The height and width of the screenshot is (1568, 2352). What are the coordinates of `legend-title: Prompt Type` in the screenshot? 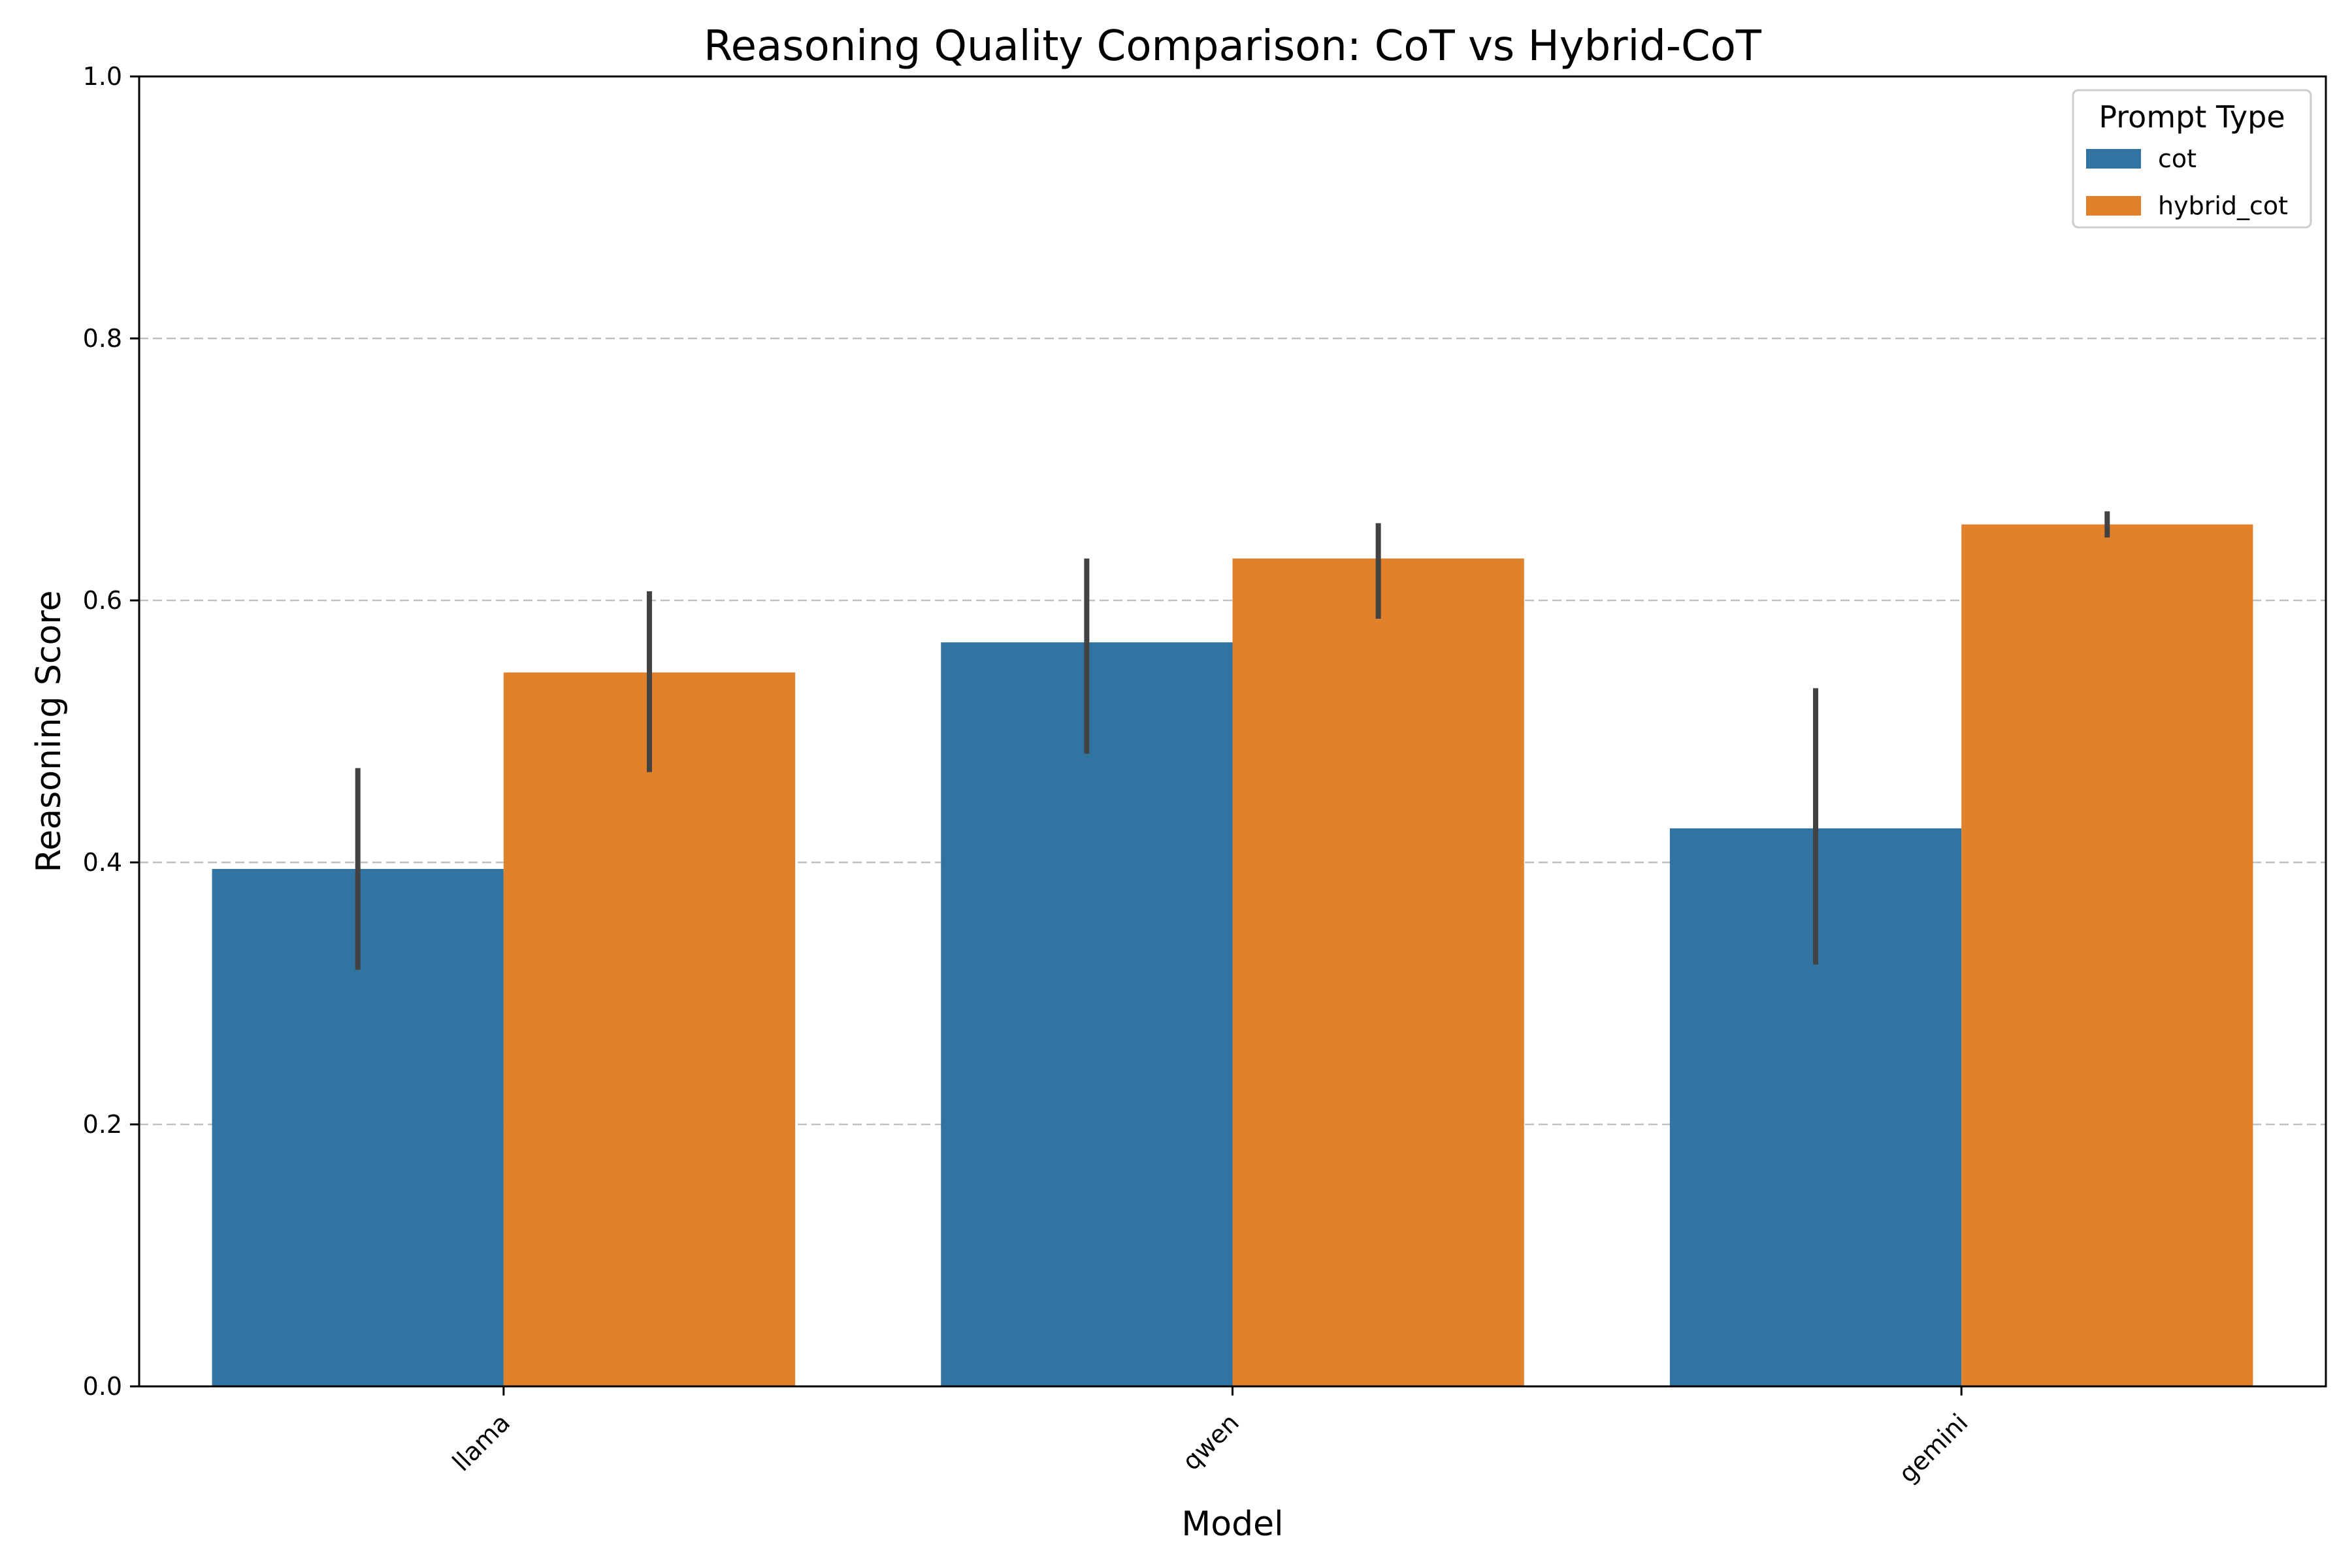 It's located at (2192, 117).